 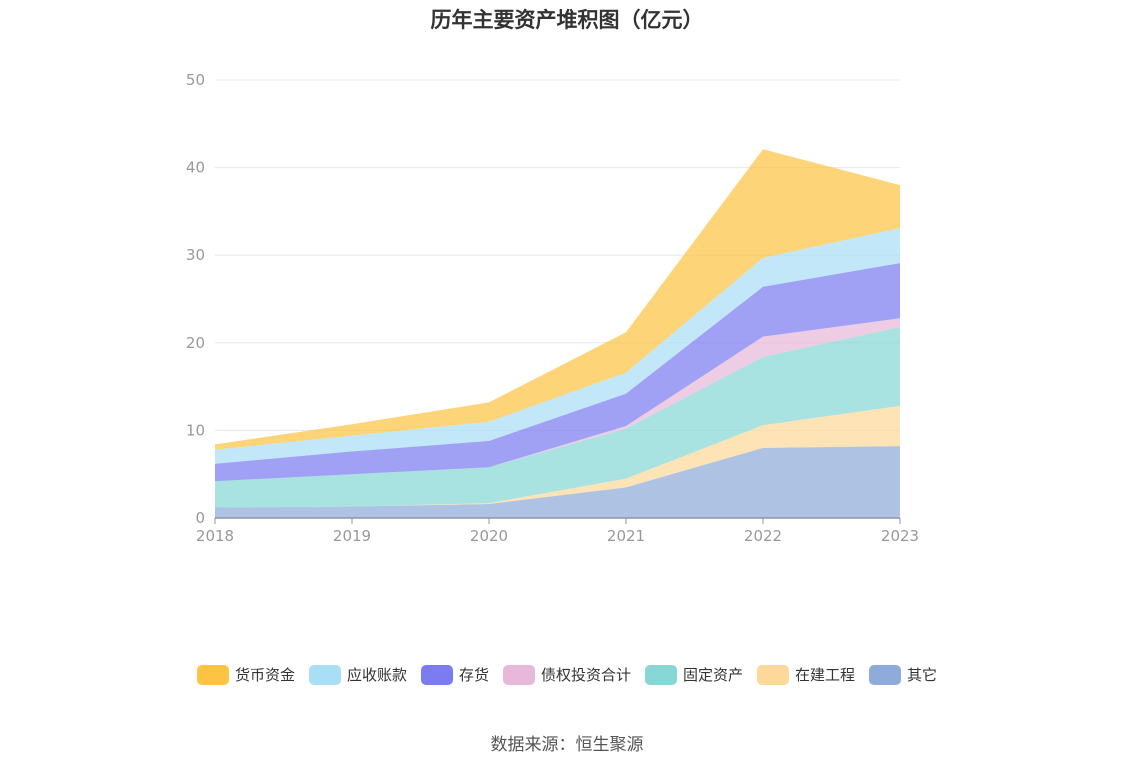 I want to click on x-tick-label: 2022, so click(x=763, y=536).